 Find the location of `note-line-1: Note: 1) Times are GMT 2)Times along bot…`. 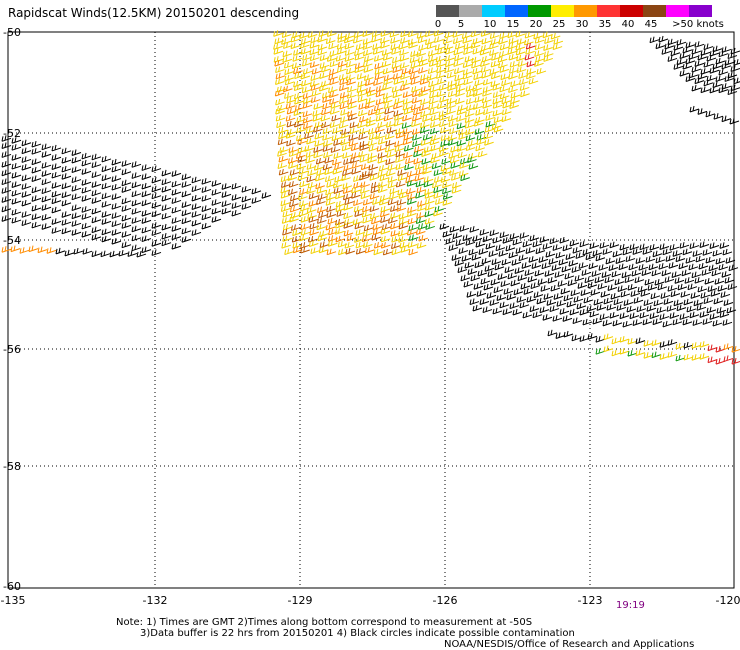

note-line-1: Note: 1) Times are GMT 2)Times along bot… is located at coordinates (324, 622).